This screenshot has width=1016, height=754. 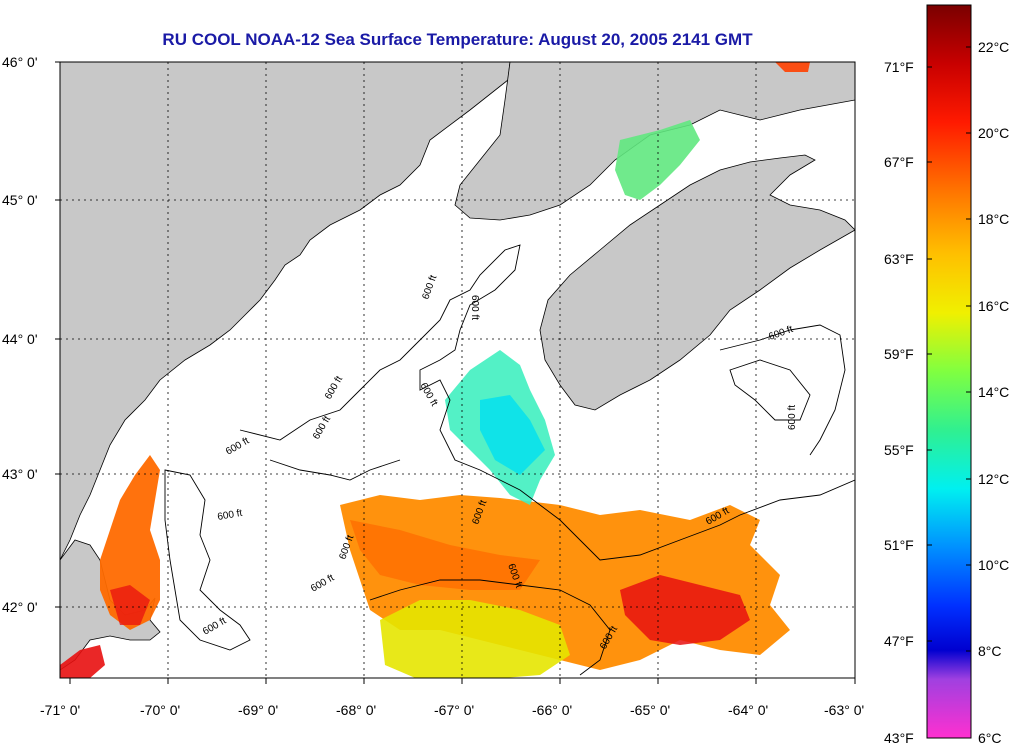 I want to click on sst-region-sw-corner, so click(x=82, y=661).